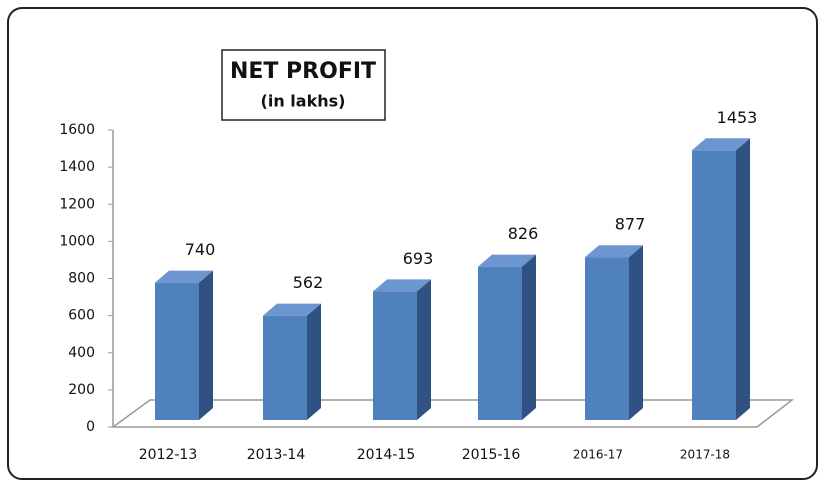  I want to click on value-label: 877, so click(630, 224).